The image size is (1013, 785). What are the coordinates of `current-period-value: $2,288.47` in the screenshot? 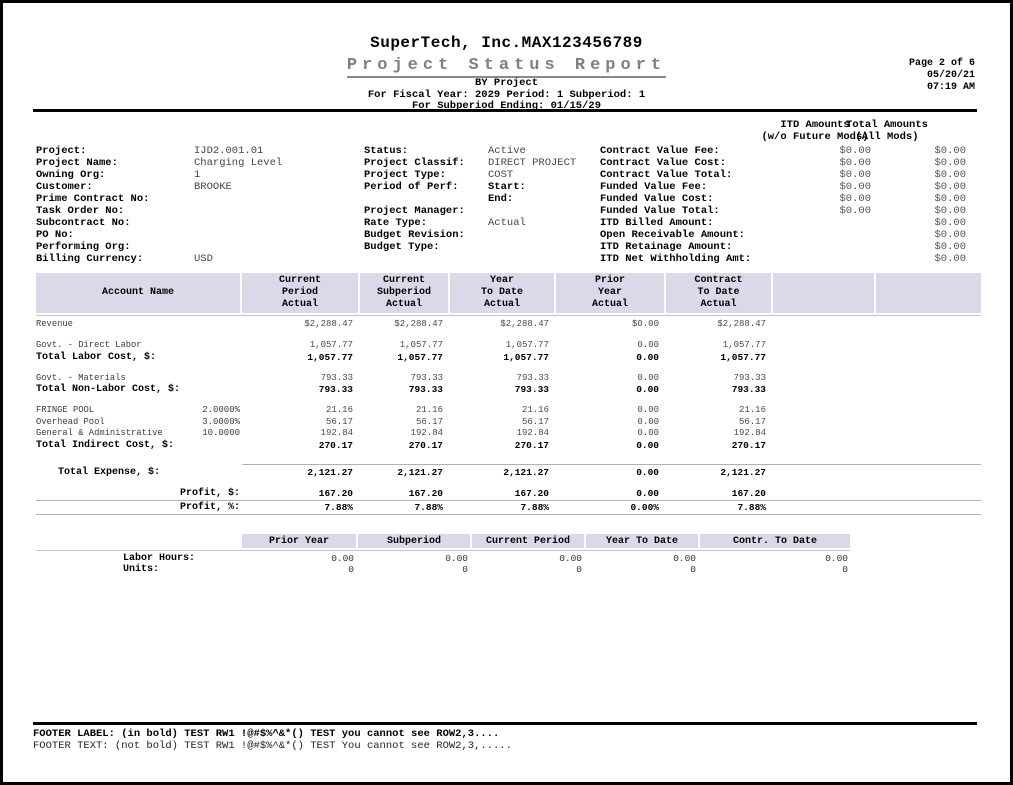 It's located at (328, 324).